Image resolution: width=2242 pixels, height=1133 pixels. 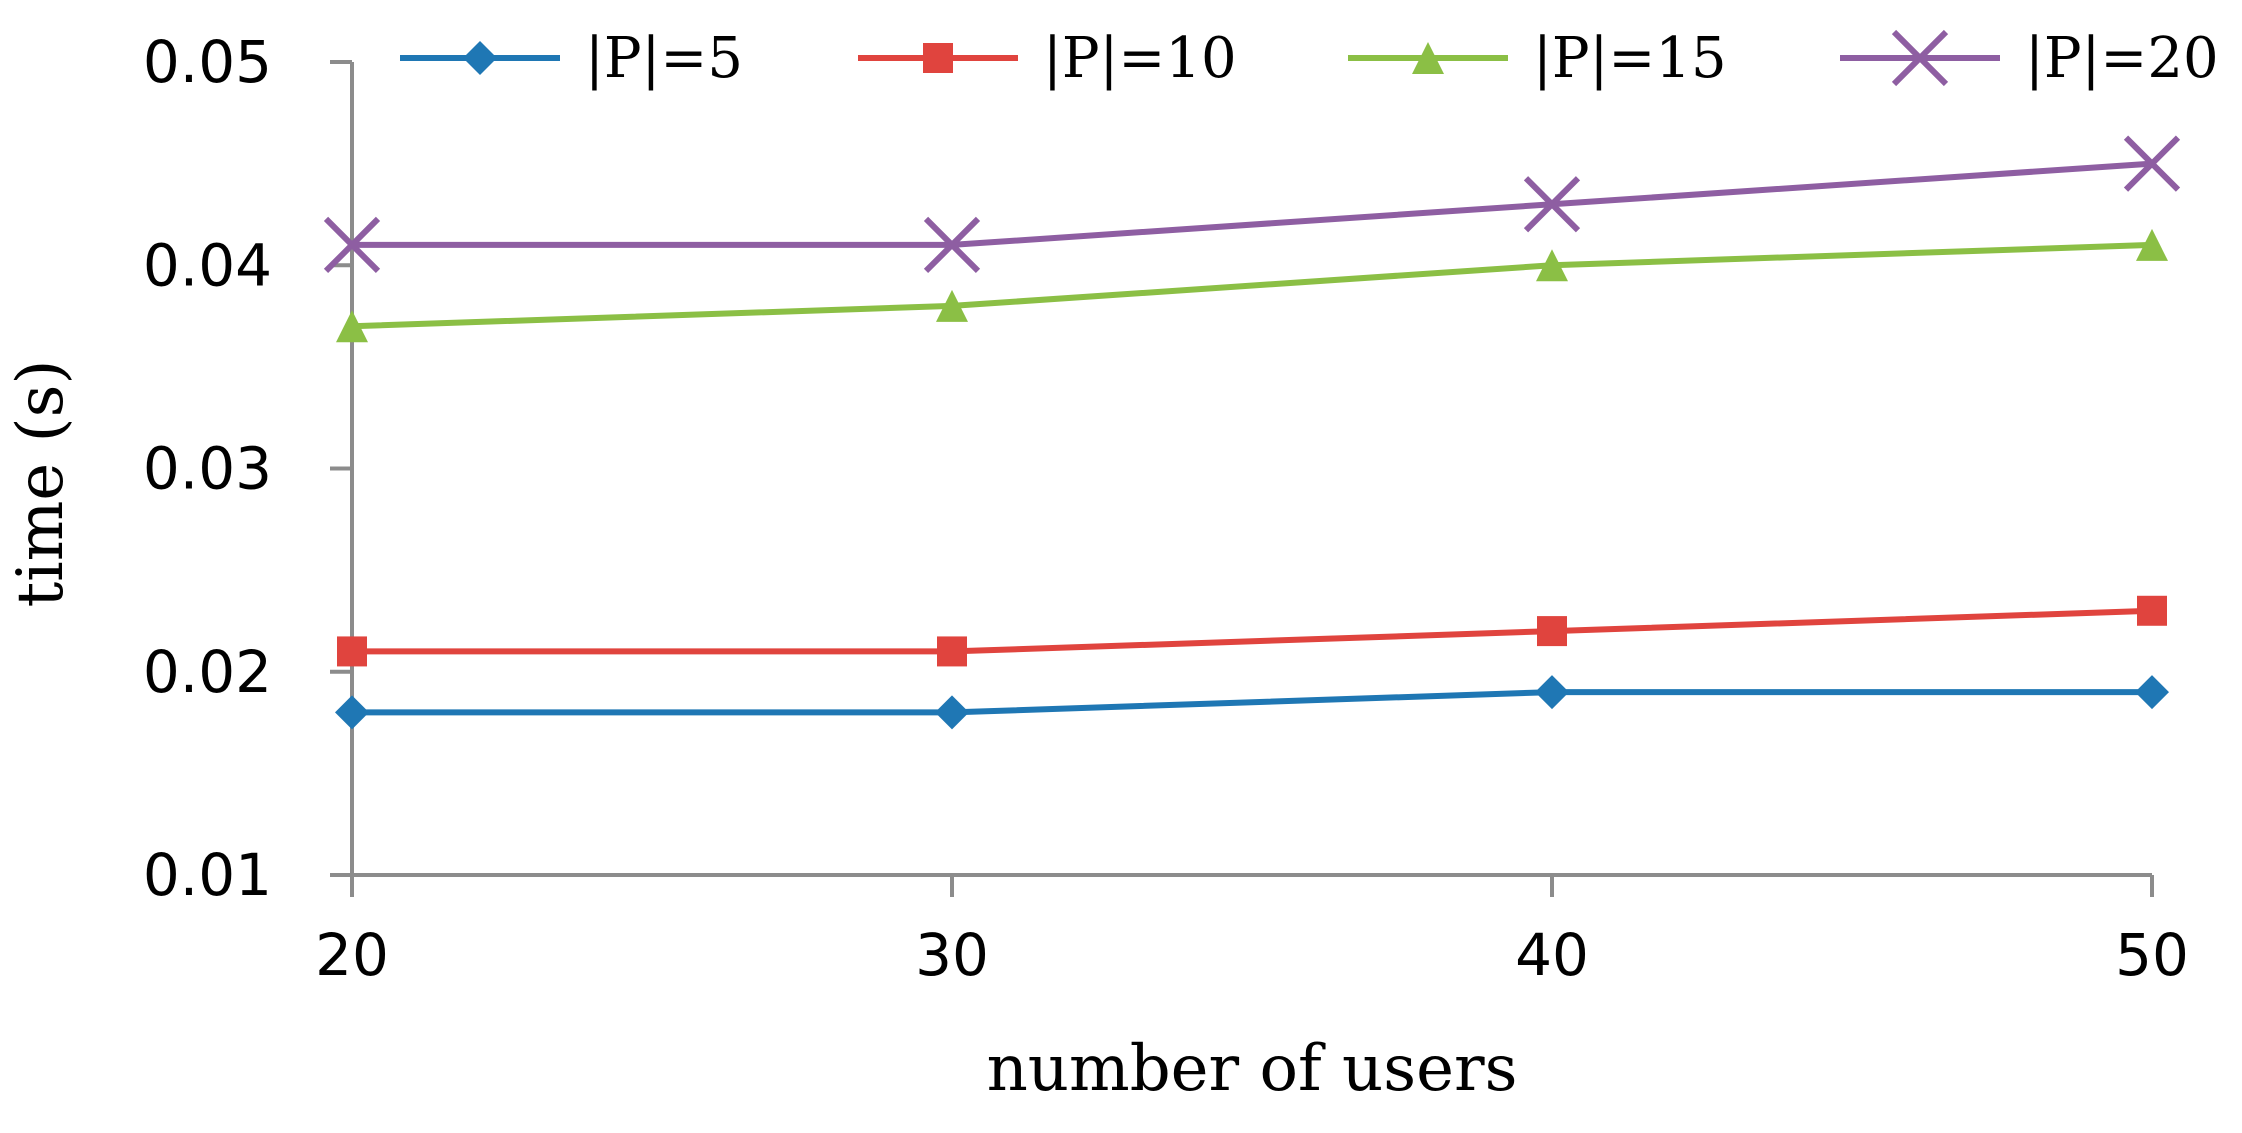 I want to click on x-tick-label: 30, so click(x=952, y=955).